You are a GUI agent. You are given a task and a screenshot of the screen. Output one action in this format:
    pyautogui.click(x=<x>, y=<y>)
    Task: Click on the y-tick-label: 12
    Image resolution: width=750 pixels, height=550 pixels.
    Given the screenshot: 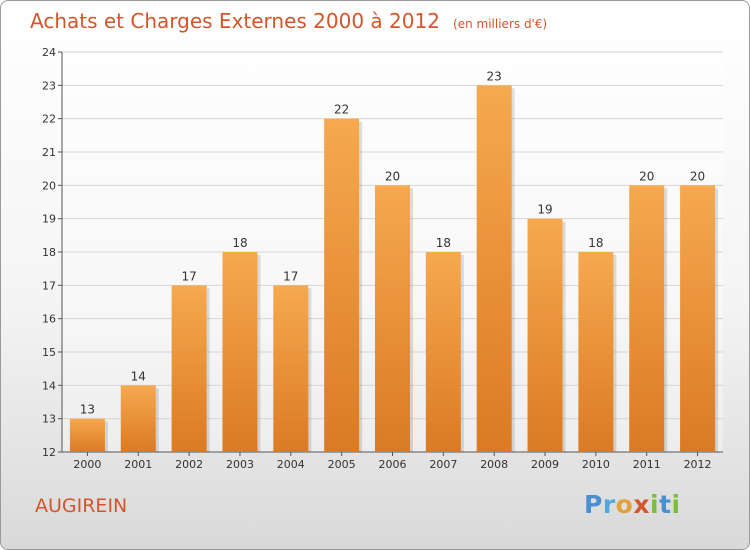 What is the action you would take?
    pyautogui.click(x=49, y=452)
    